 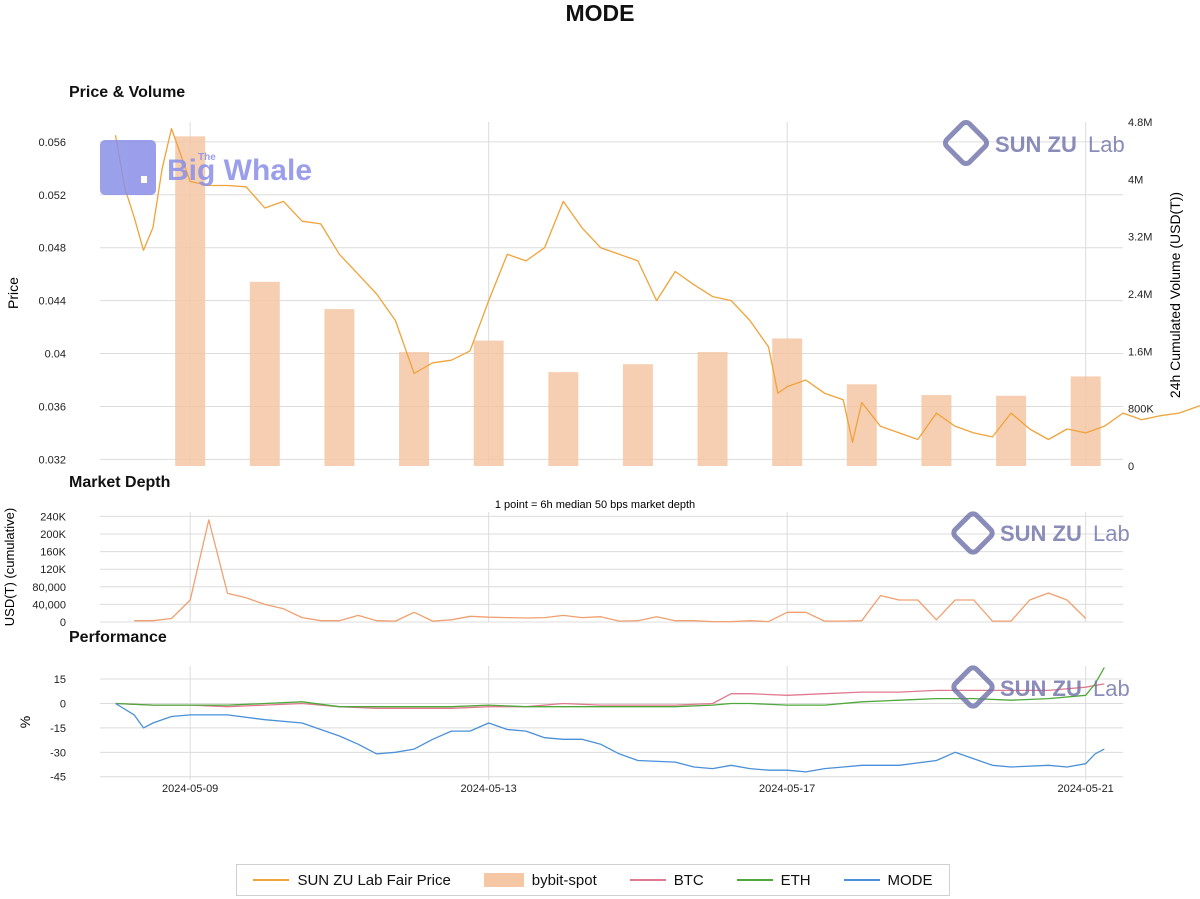 What do you see at coordinates (60, 680) in the screenshot?
I see `y-tick-label: 15` at bounding box center [60, 680].